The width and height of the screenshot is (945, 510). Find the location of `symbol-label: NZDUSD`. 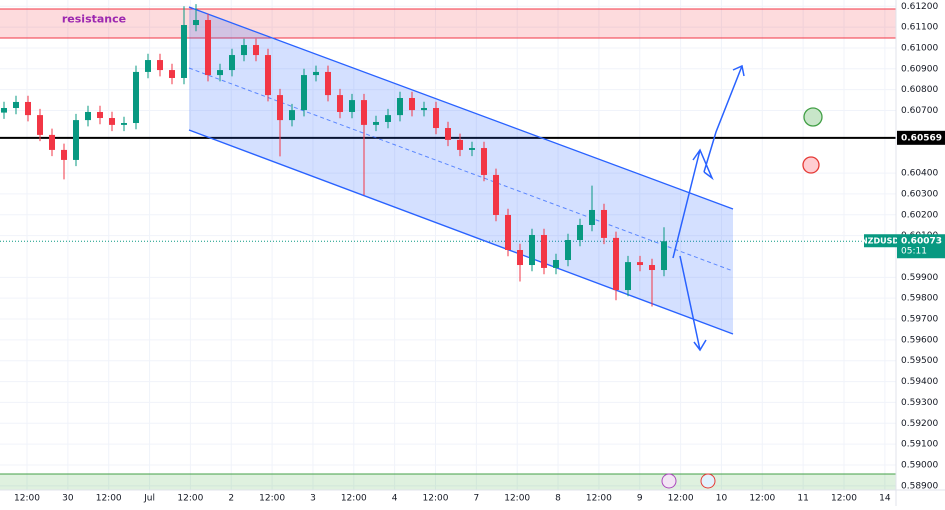

symbol-label: NZDUSD is located at coordinates (880, 241).